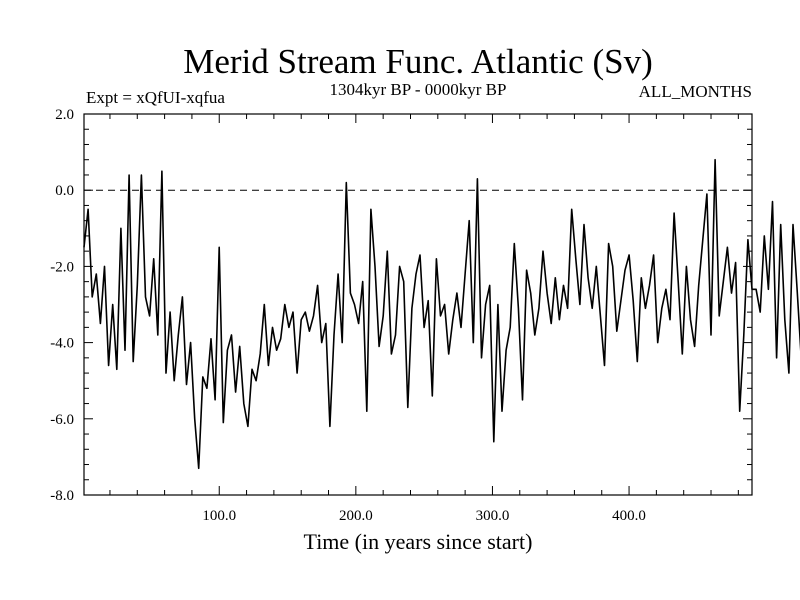  I want to click on y-tick-label: -6.0, so click(62, 420).